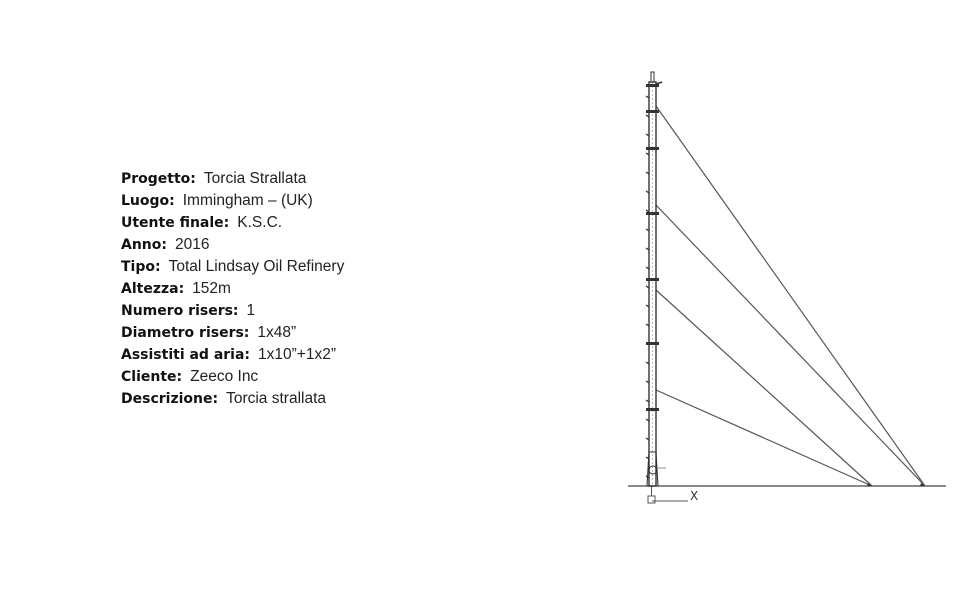 The height and width of the screenshot is (600, 960). What do you see at coordinates (653, 470) in the screenshot?
I see `base-detail` at bounding box center [653, 470].